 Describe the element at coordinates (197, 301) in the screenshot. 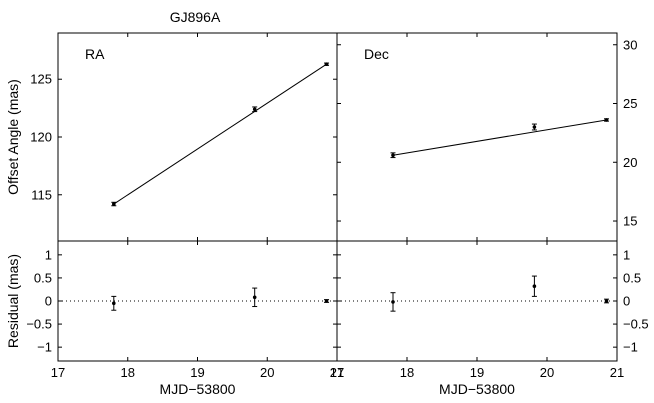

I see `plot-frame` at that location.